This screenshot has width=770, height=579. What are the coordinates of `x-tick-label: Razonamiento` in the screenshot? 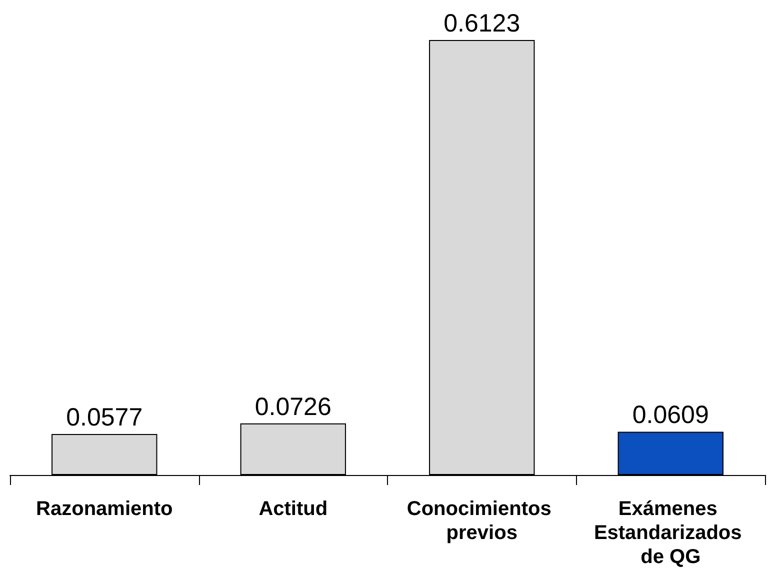 It's located at (104, 509).